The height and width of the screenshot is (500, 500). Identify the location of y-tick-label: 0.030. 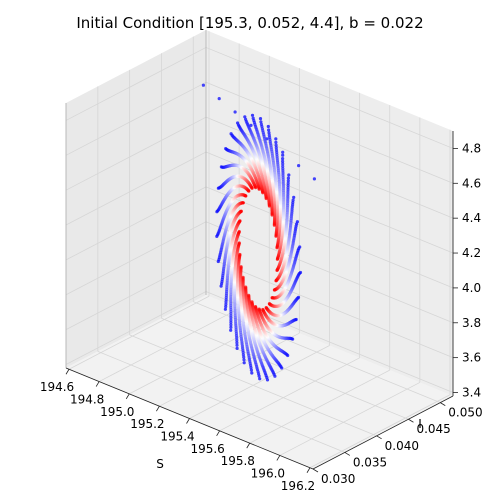
(338, 479).